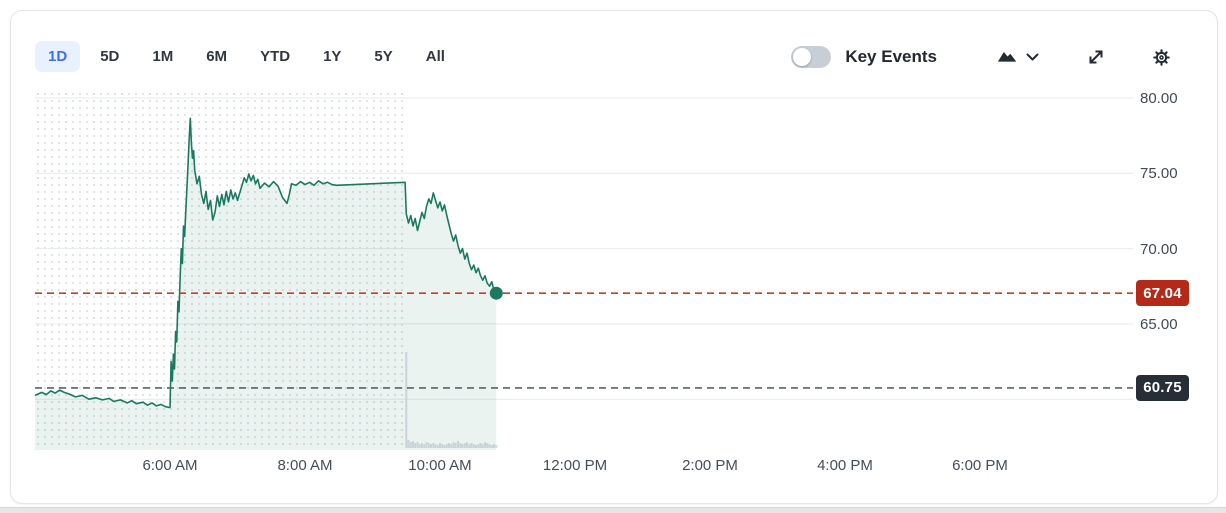  Describe the element at coordinates (1159, 174) in the screenshot. I see `y-tick-label: 75.00` at that location.